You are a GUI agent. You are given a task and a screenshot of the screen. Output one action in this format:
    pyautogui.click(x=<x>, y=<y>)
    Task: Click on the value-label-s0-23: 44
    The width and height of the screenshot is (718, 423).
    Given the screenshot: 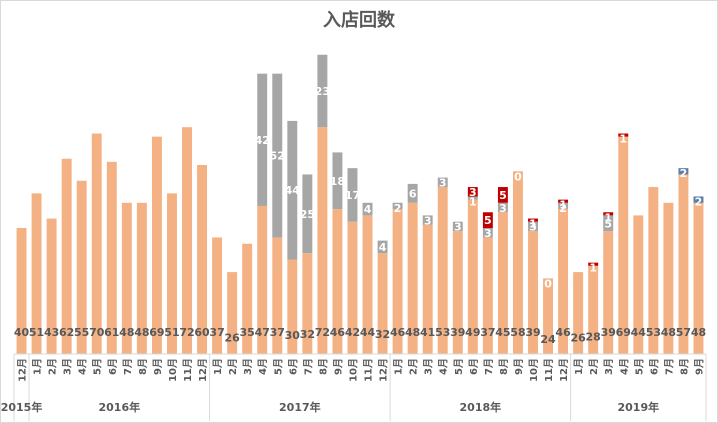 What is the action you would take?
    pyautogui.click(x=368, y=332)
    